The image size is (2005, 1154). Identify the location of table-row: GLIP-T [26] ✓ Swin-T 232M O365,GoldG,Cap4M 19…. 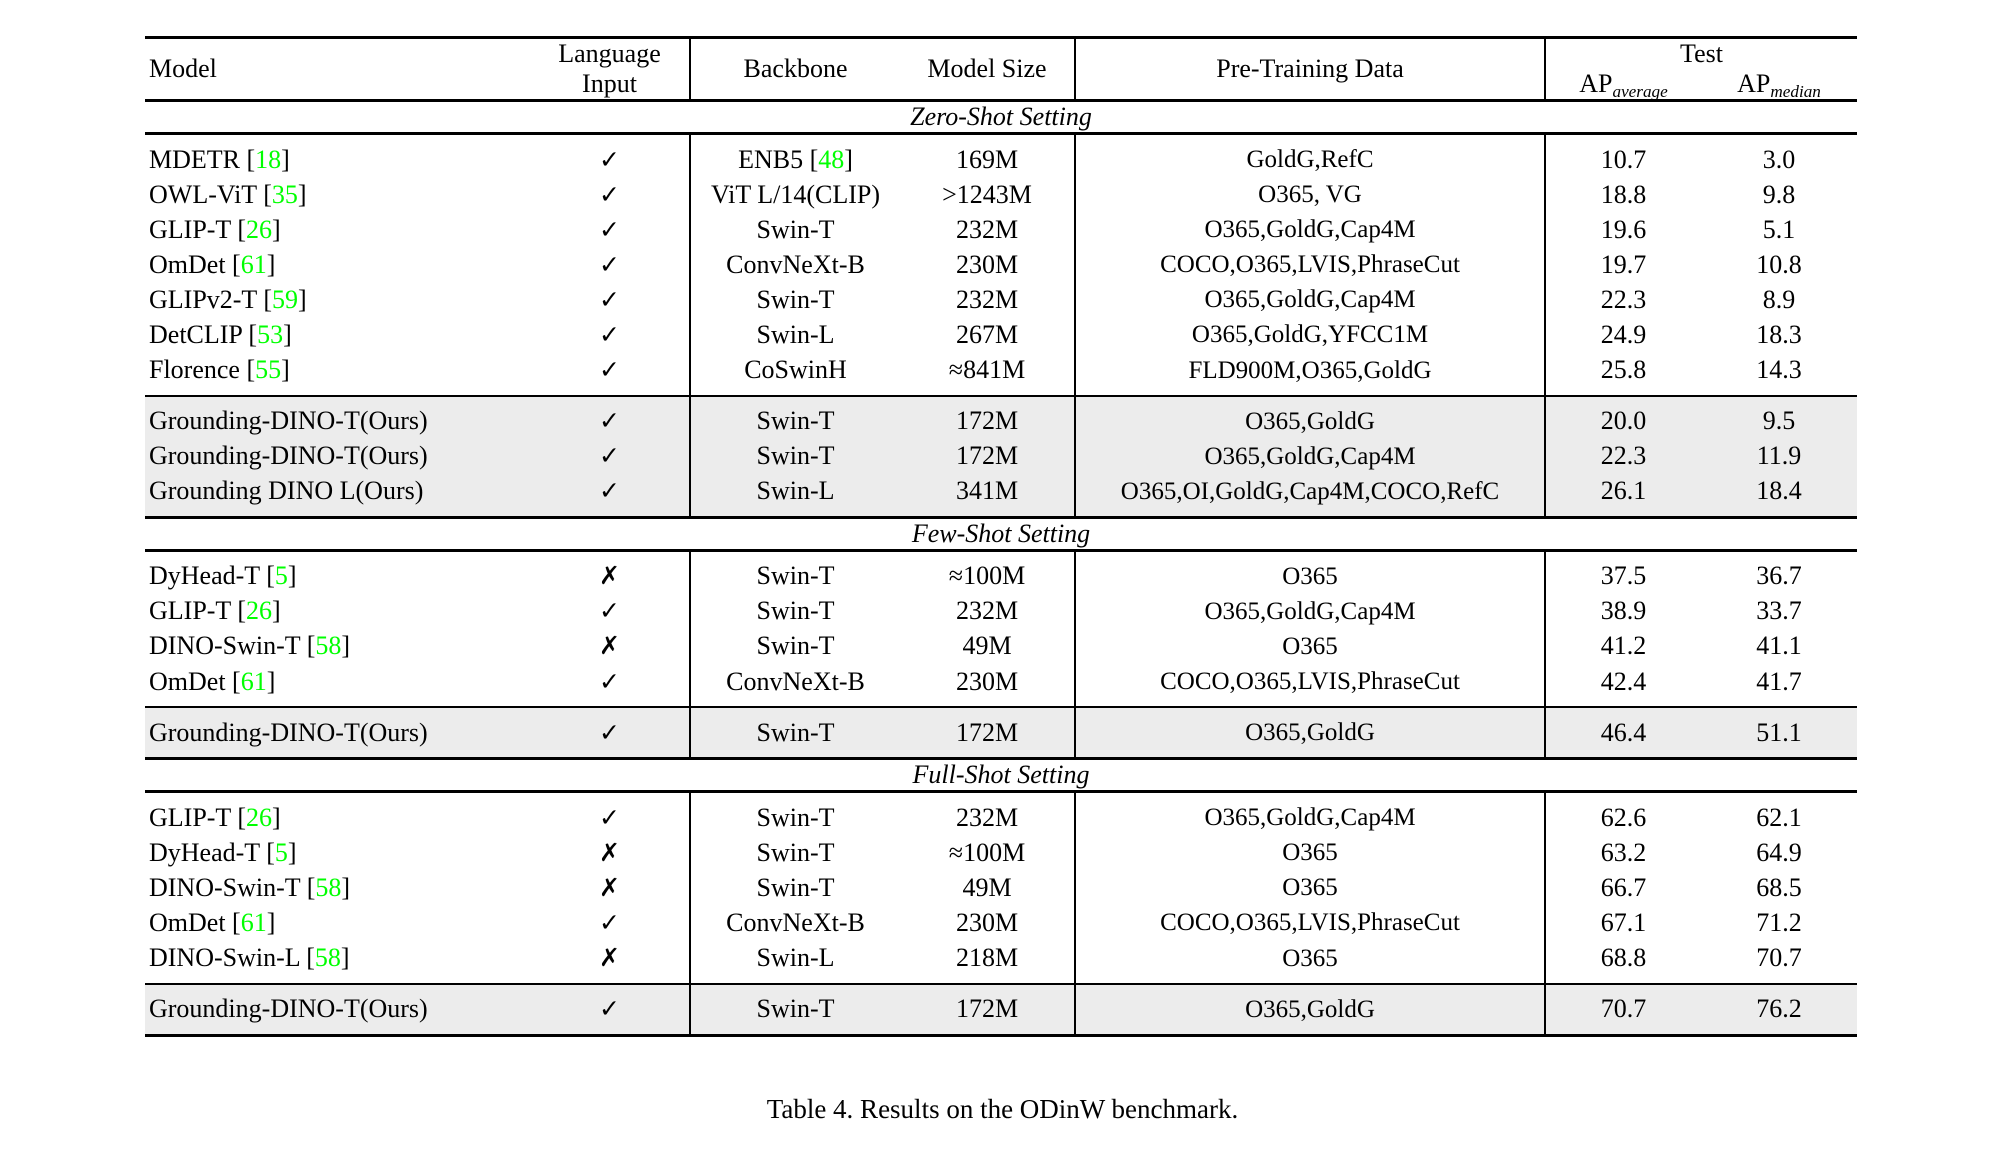
(1001, 230).